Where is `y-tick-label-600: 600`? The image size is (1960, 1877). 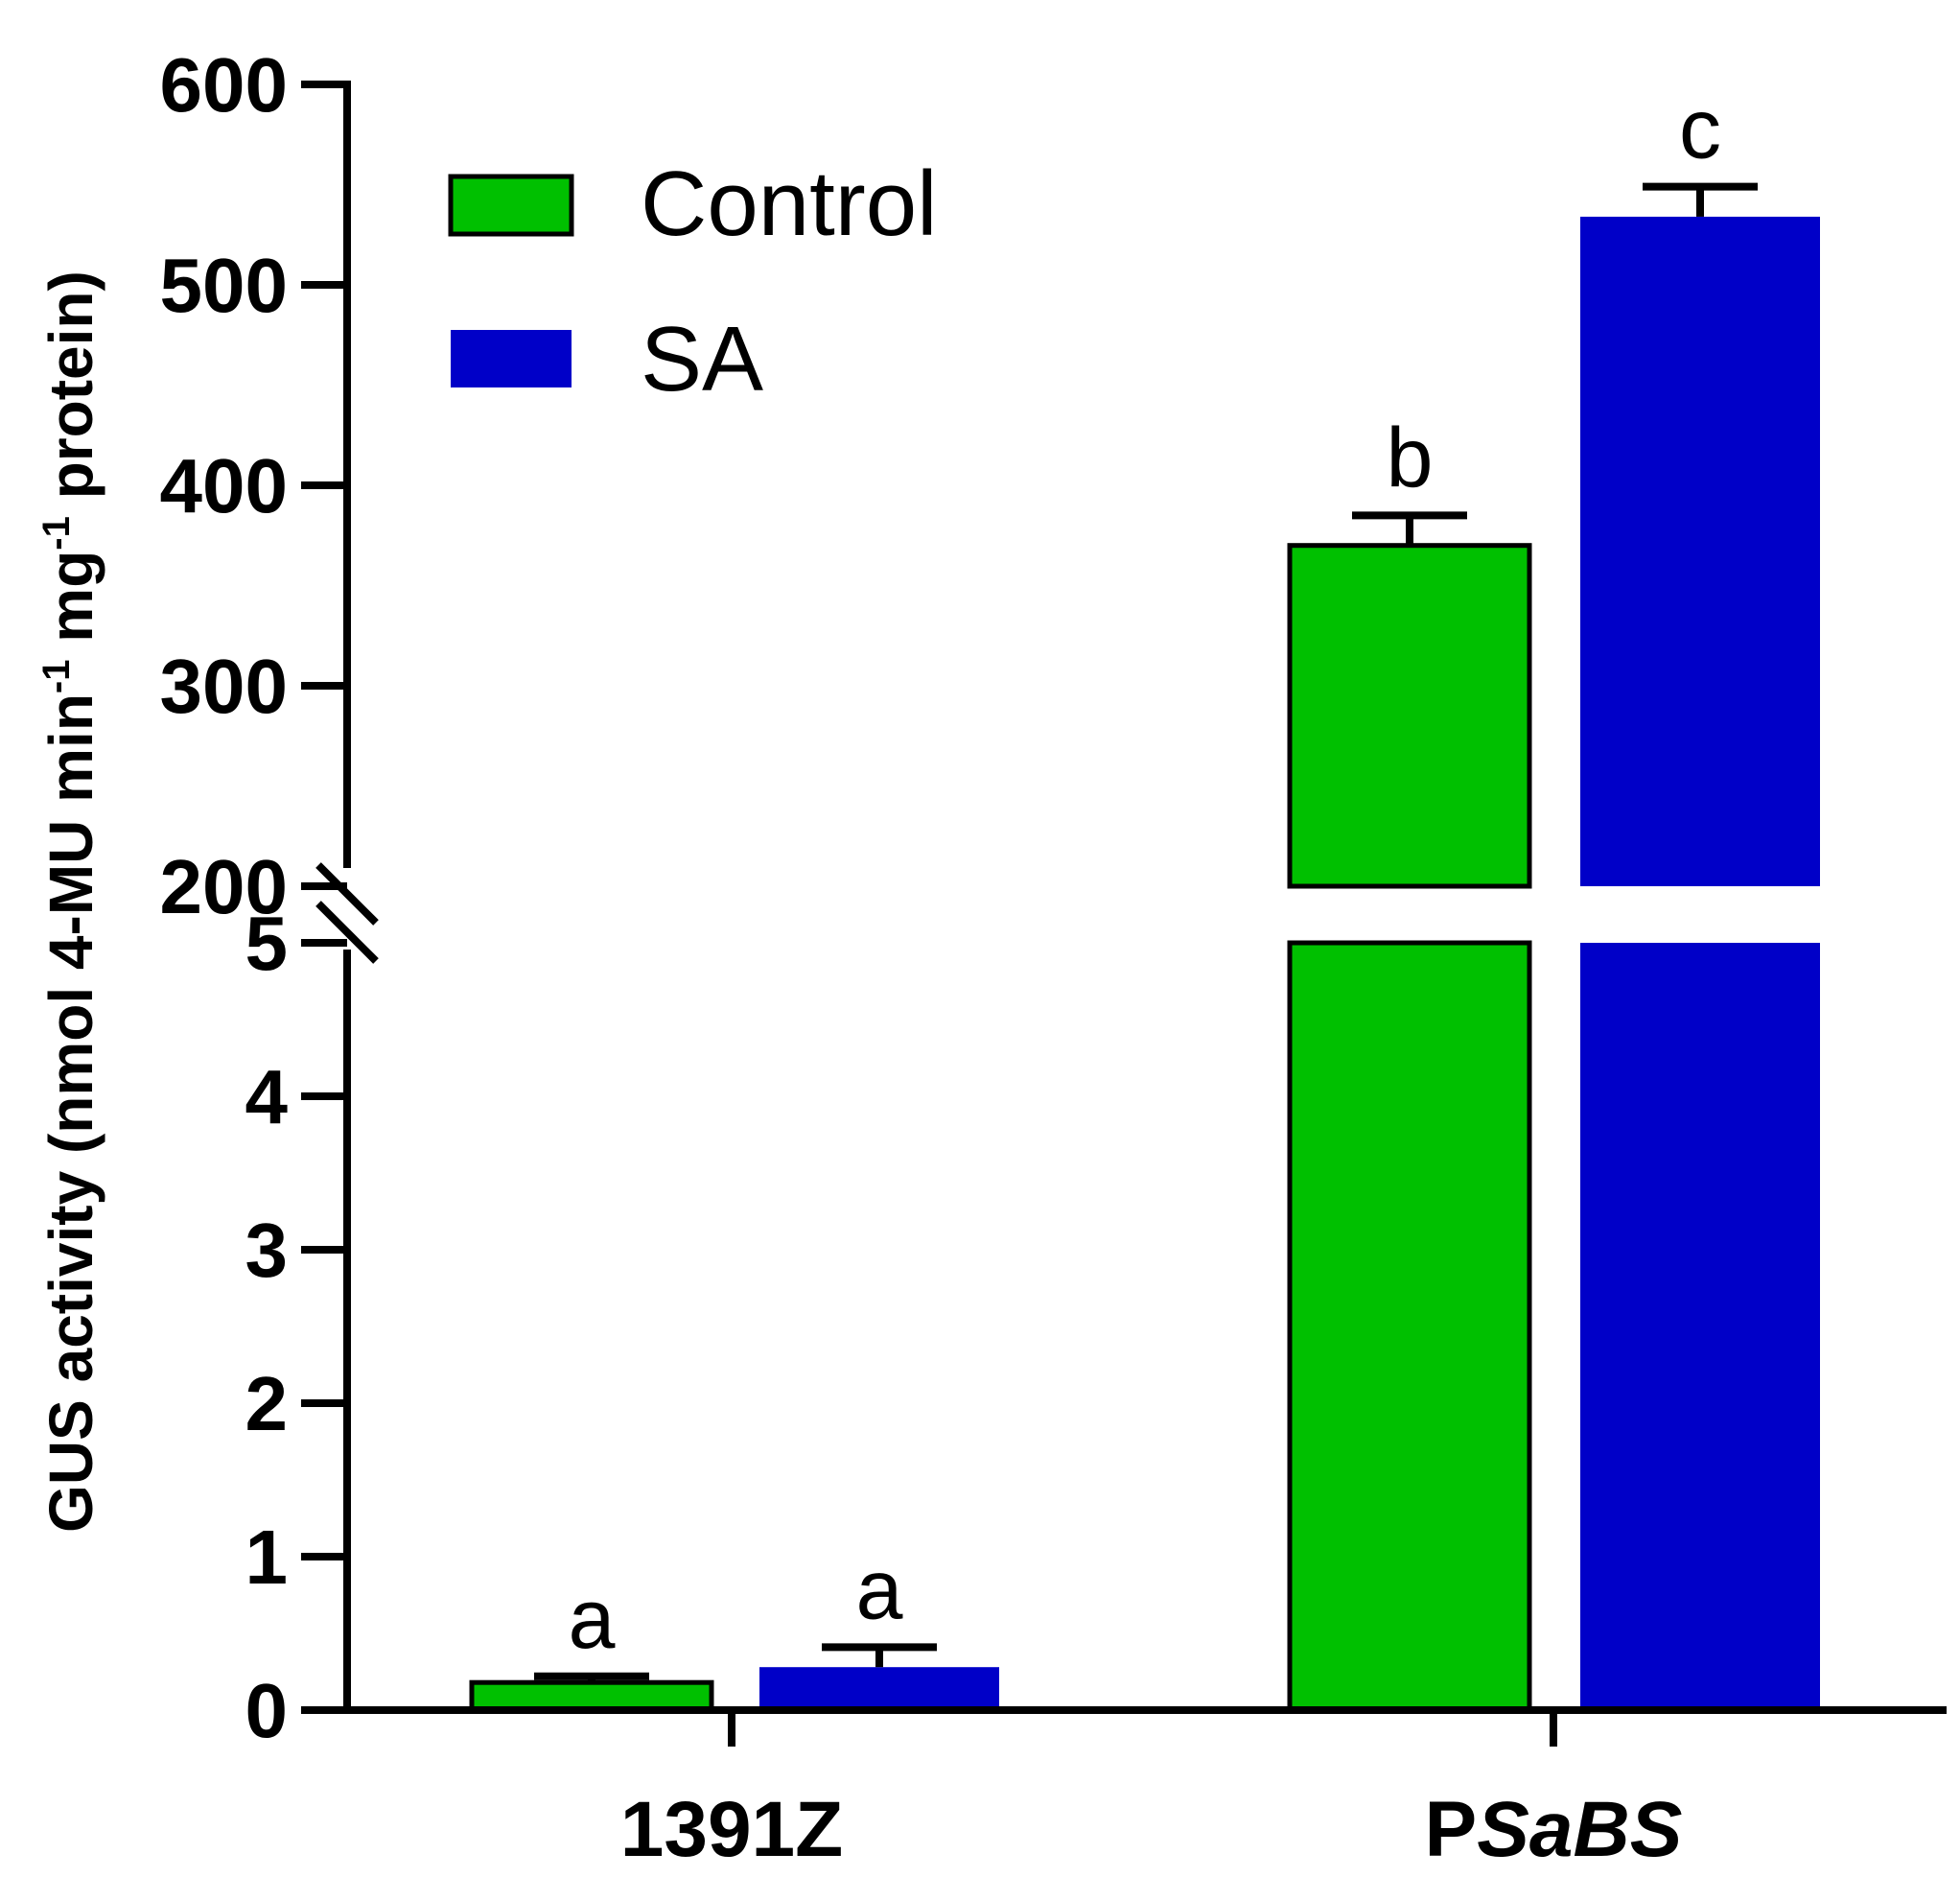 y-tick-label-600: 600 is located at coordinates (224, 85).